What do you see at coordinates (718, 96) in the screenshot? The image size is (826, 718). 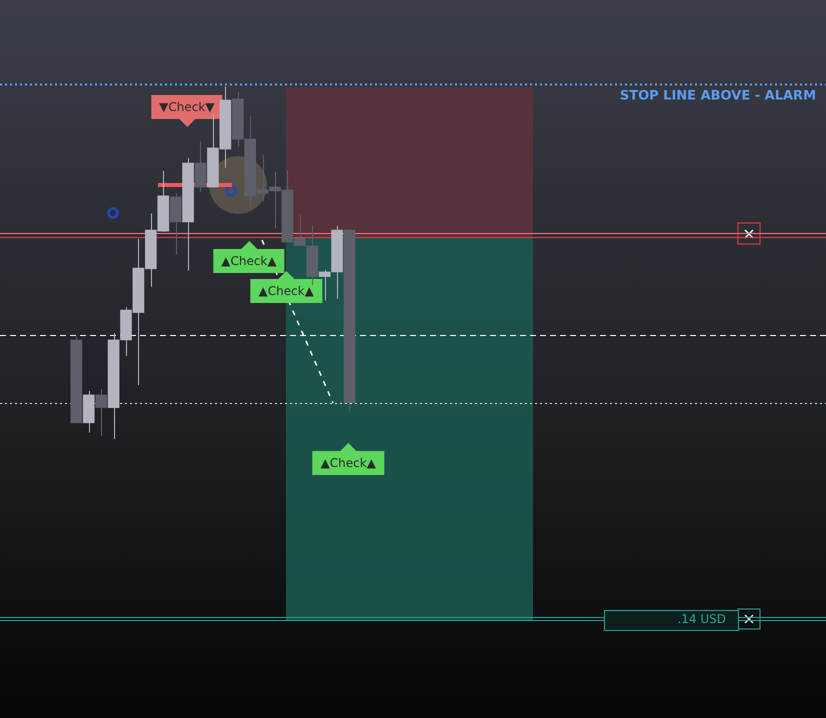 I see `ref-line-label: STOP LINE ABOVE - ALARM` at bounding box center [718, 96].